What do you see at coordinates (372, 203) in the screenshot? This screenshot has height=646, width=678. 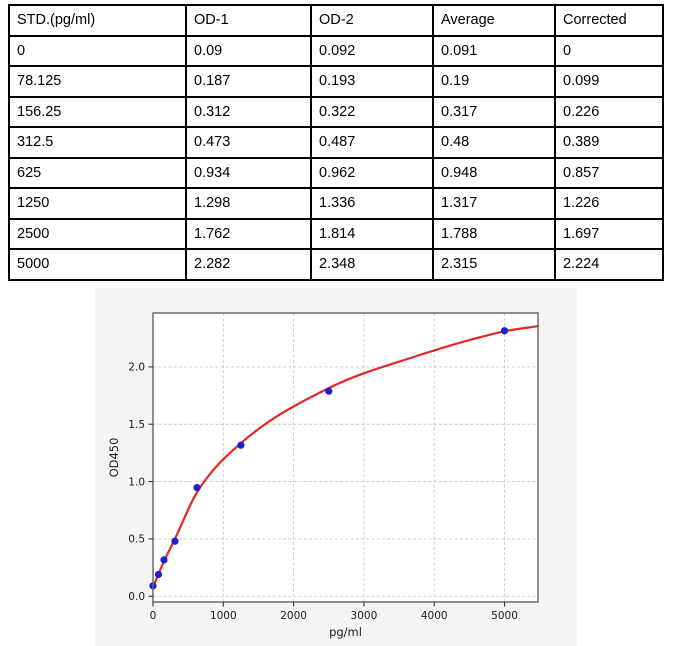 I see `table-cell: 1.336` at bounding box center [372, 203].